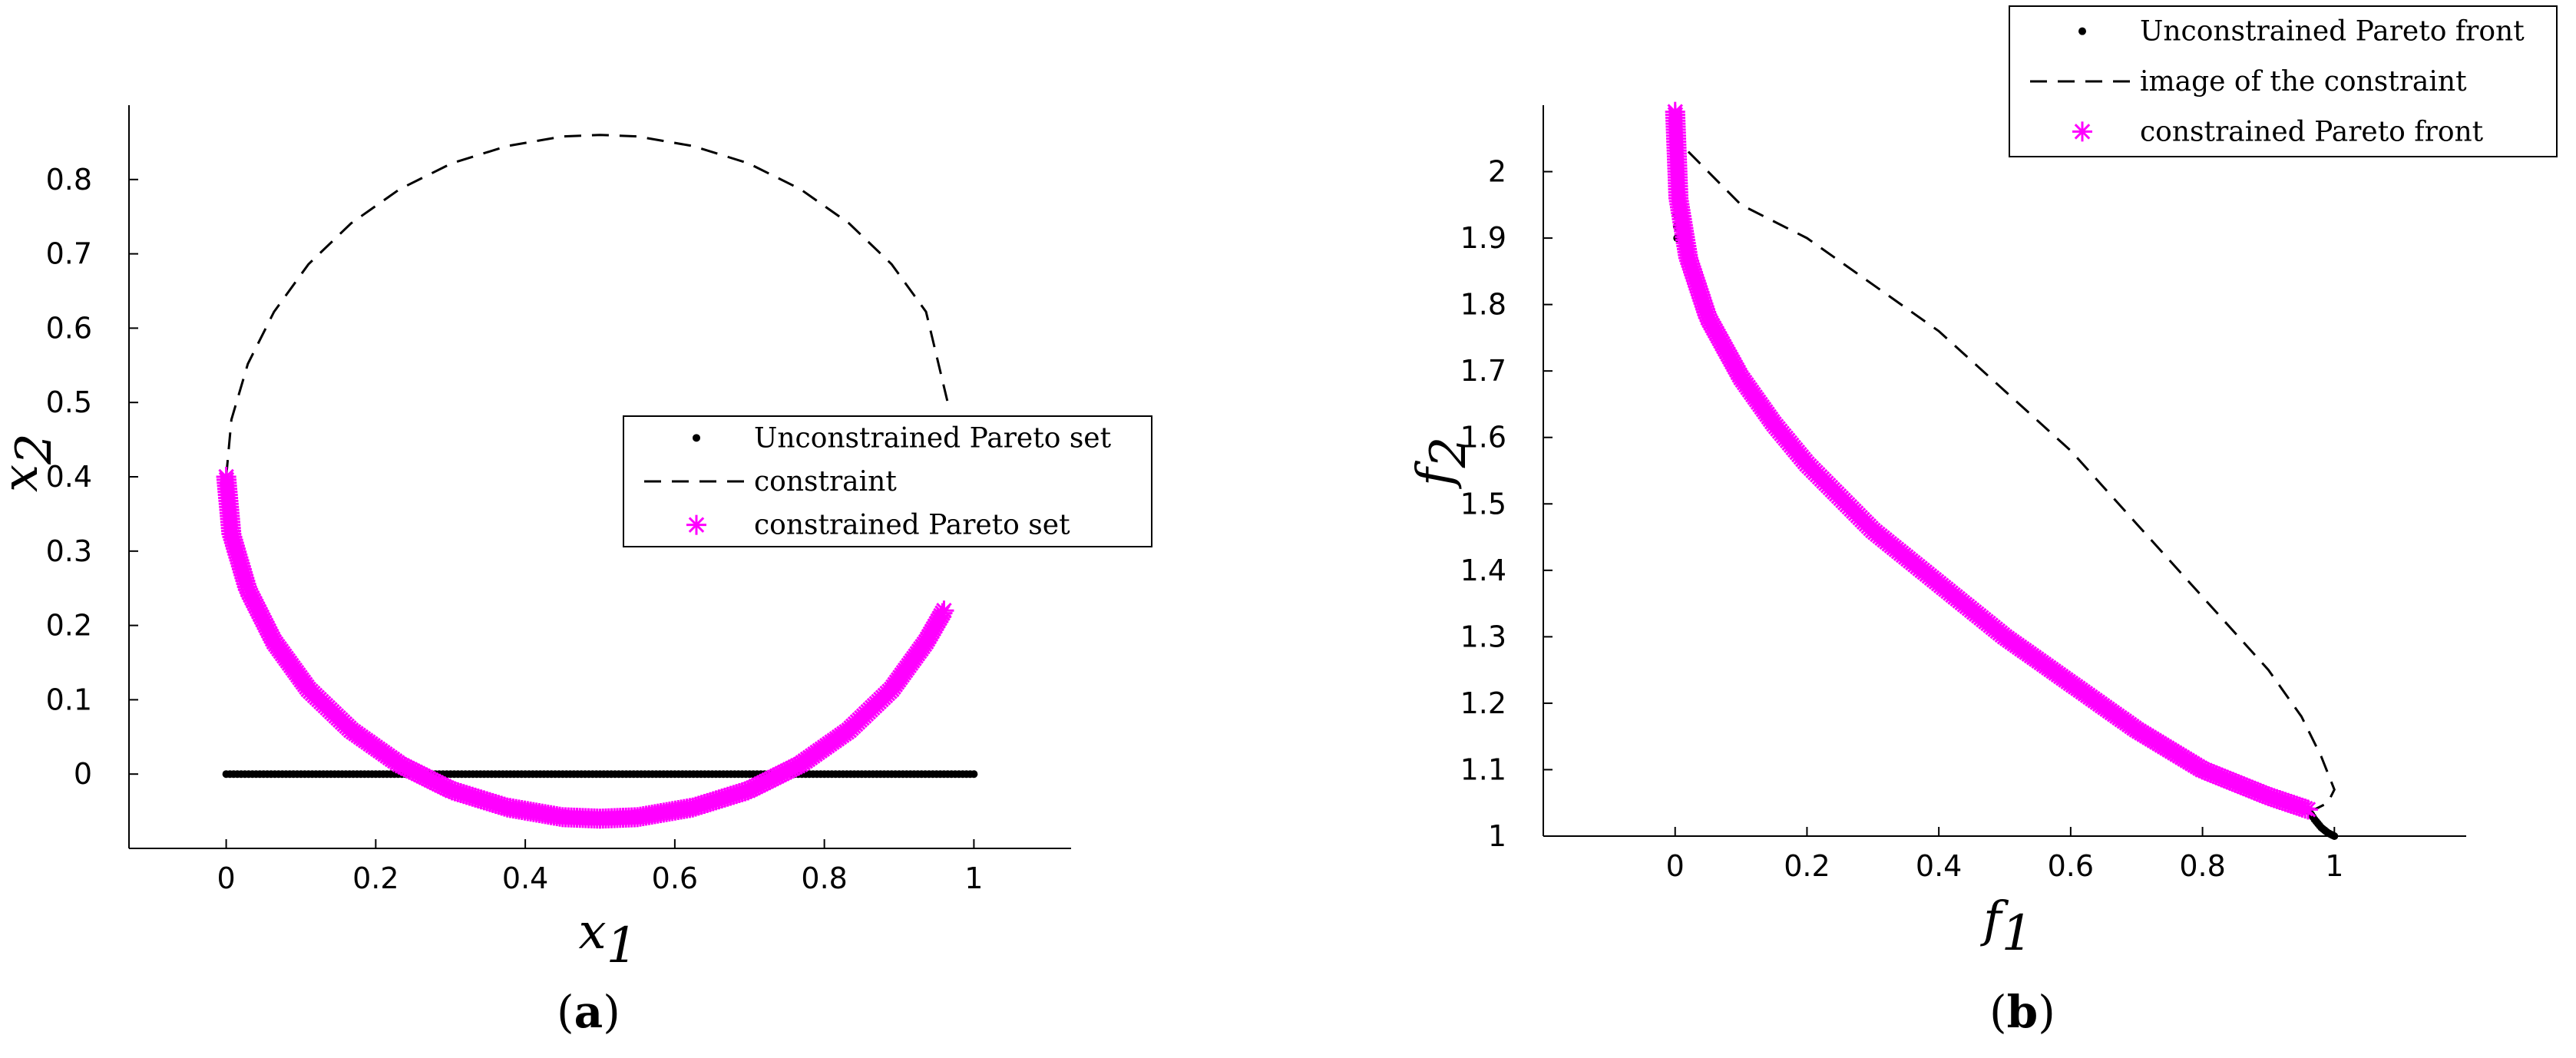 Image resolution: width=2576 pixels, height=1058 pixels. I want to click on chart-b-x-tick-label: 0.8, so click(2202, 866).